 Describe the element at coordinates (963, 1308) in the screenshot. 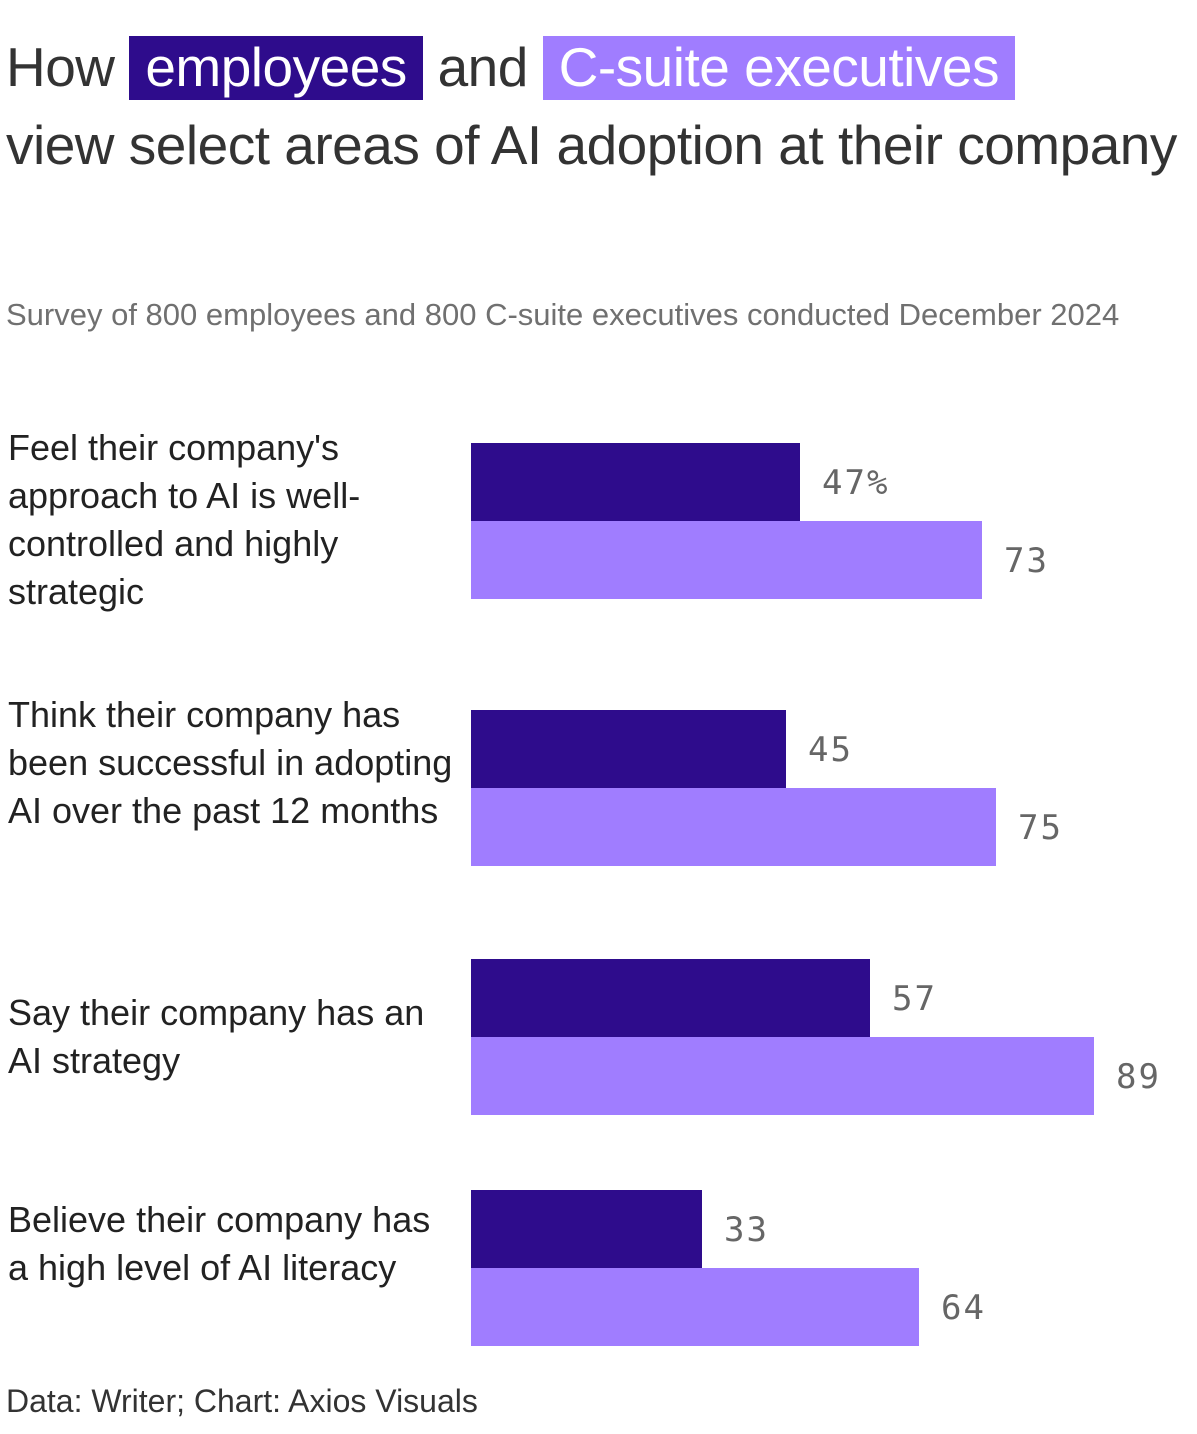

I see `value-label: 64` at that location.